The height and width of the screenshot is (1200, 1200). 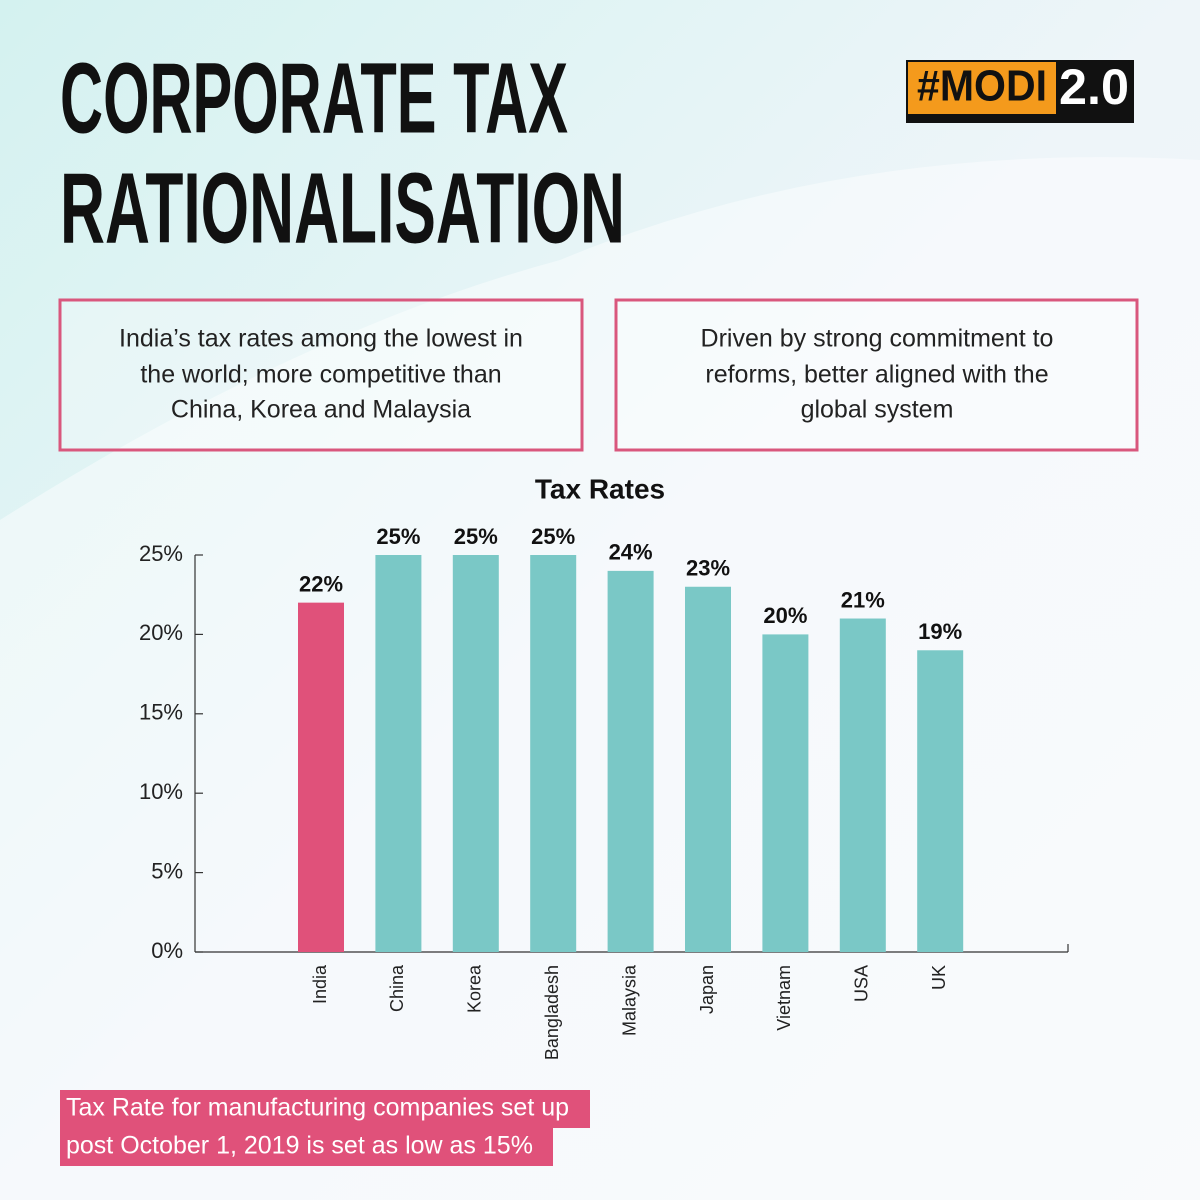 What do you see at coordinates (707, 989) in the screenshot?
I see `x-tick-label: Japan` at bounding box center [707, 989].